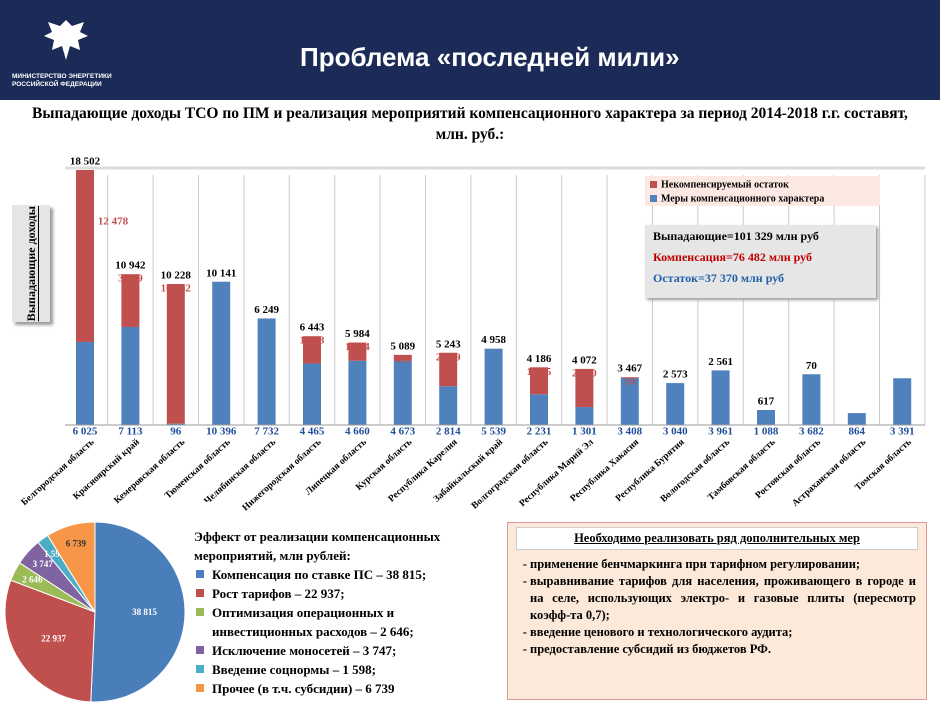 The width and height of the screenshot is (940, 705). Describe the element at coordinates (493, 432) in the screenshot. I see `value-label: 5 539` at that location.